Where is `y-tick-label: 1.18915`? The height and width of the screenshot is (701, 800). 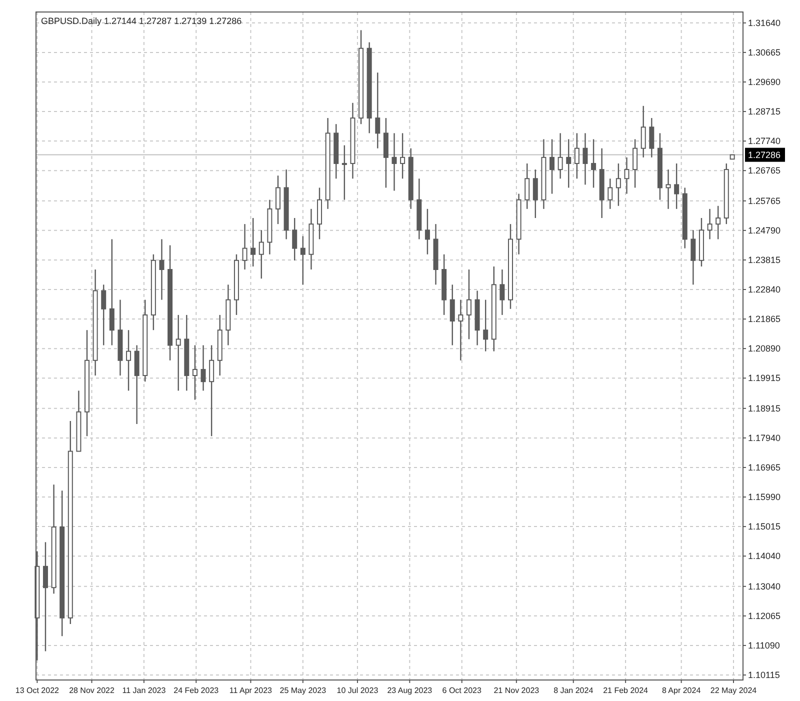
y-tick-label: 1.18915 is located at coordinates (764, 408).